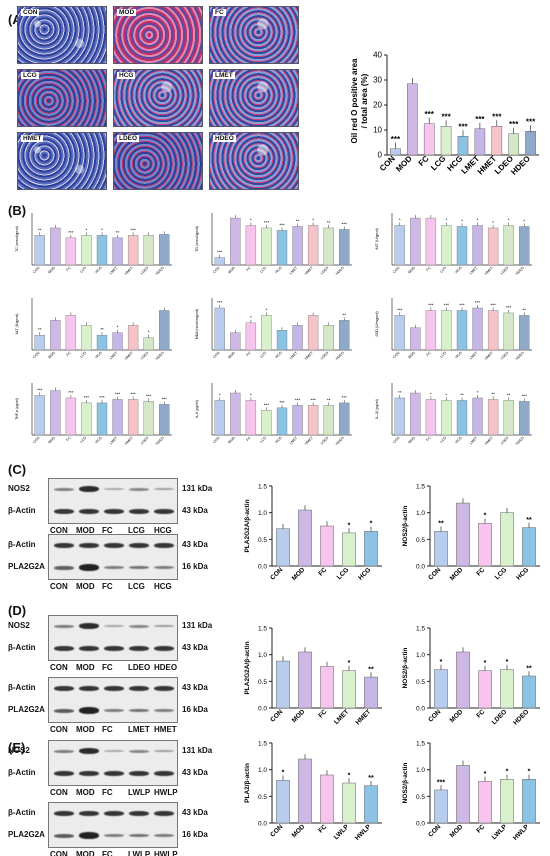 This screenshot has width=550, height=856. What do you see at coordinates (377, 105) in the screenshot?
I see `y-tick-label: 20` at bounding box center [377, 105].